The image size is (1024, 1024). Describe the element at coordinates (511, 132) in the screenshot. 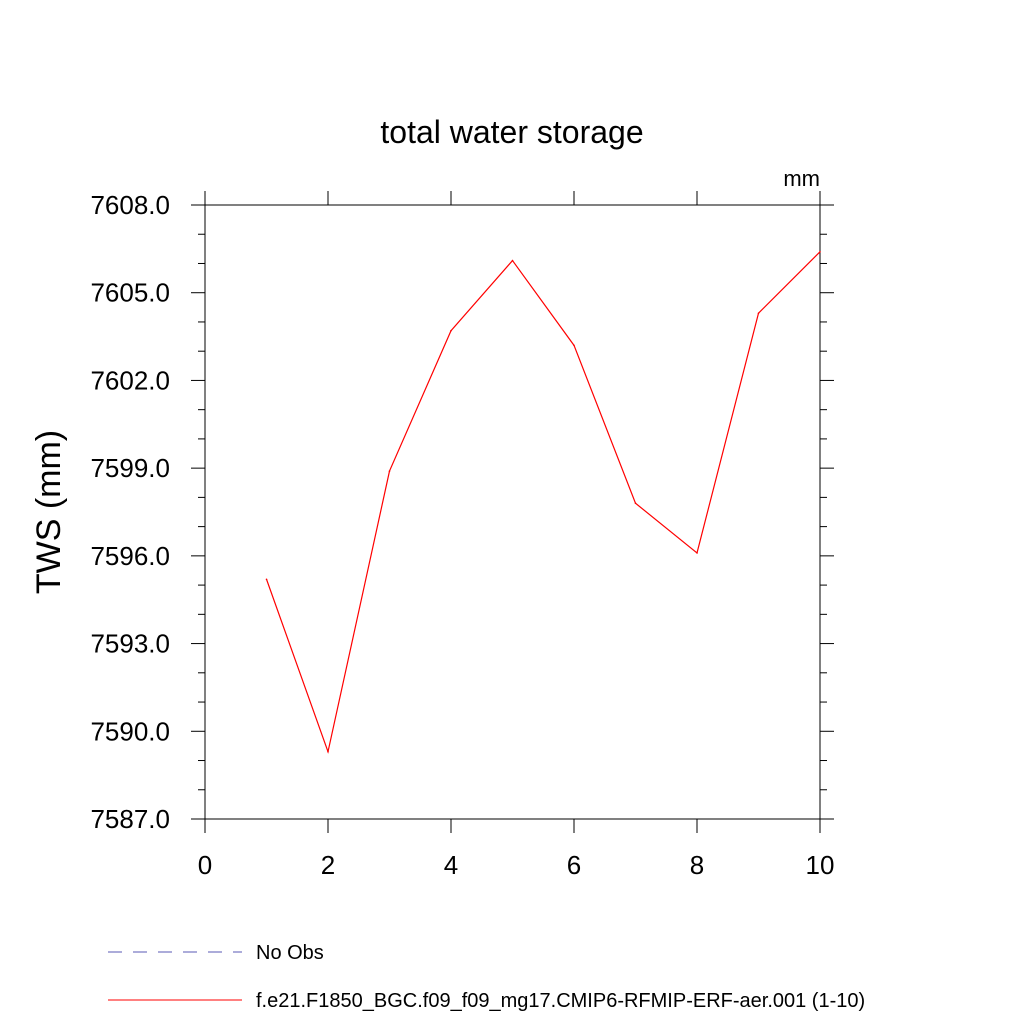

I see `chart-title: total water storage` at that location.